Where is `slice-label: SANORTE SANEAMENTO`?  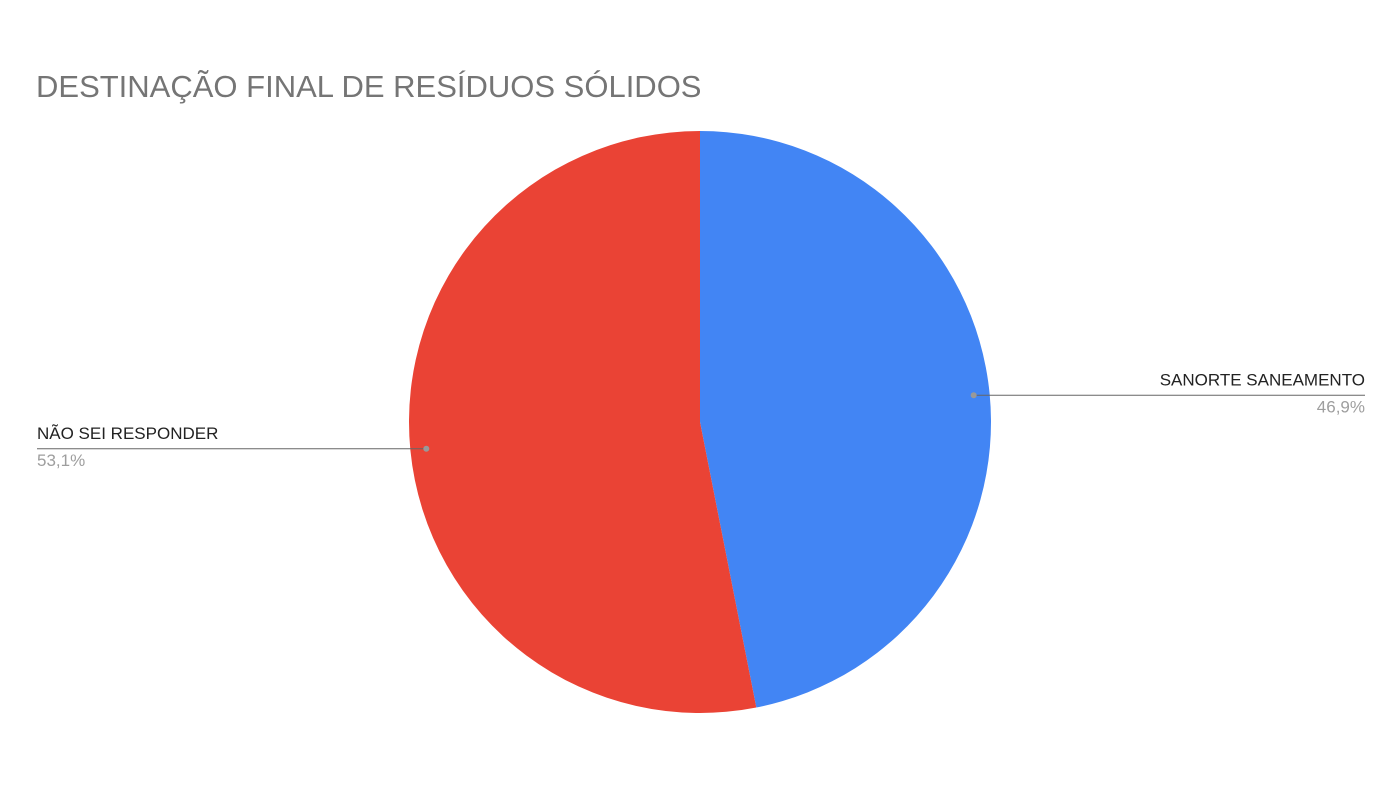
slice-label: SANORTE SANEAMENTO is located at coordinates (1262, 380).